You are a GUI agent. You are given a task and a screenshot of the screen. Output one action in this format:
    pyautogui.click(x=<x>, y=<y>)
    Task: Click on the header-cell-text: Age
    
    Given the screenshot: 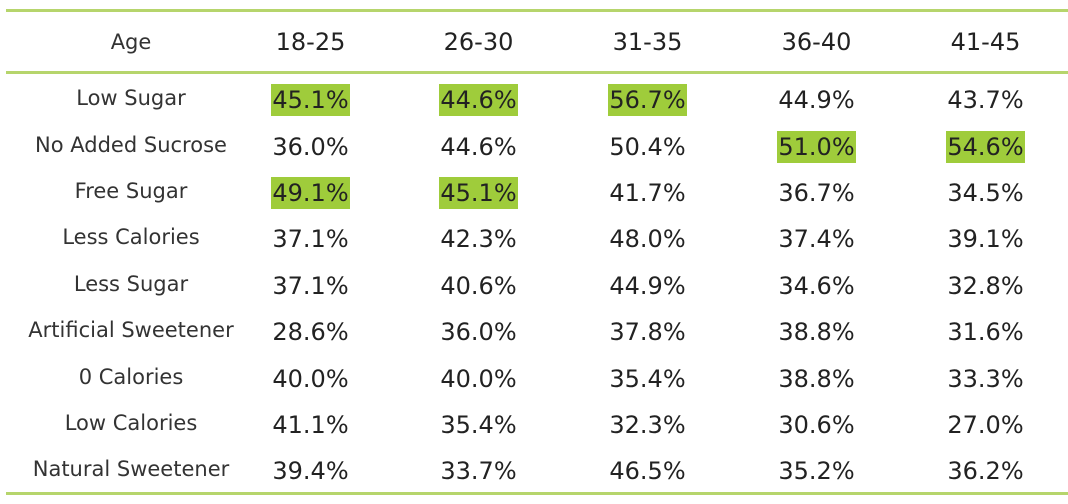 What is the action you would take?
    pyautogui.click(x=131, y=42)
    